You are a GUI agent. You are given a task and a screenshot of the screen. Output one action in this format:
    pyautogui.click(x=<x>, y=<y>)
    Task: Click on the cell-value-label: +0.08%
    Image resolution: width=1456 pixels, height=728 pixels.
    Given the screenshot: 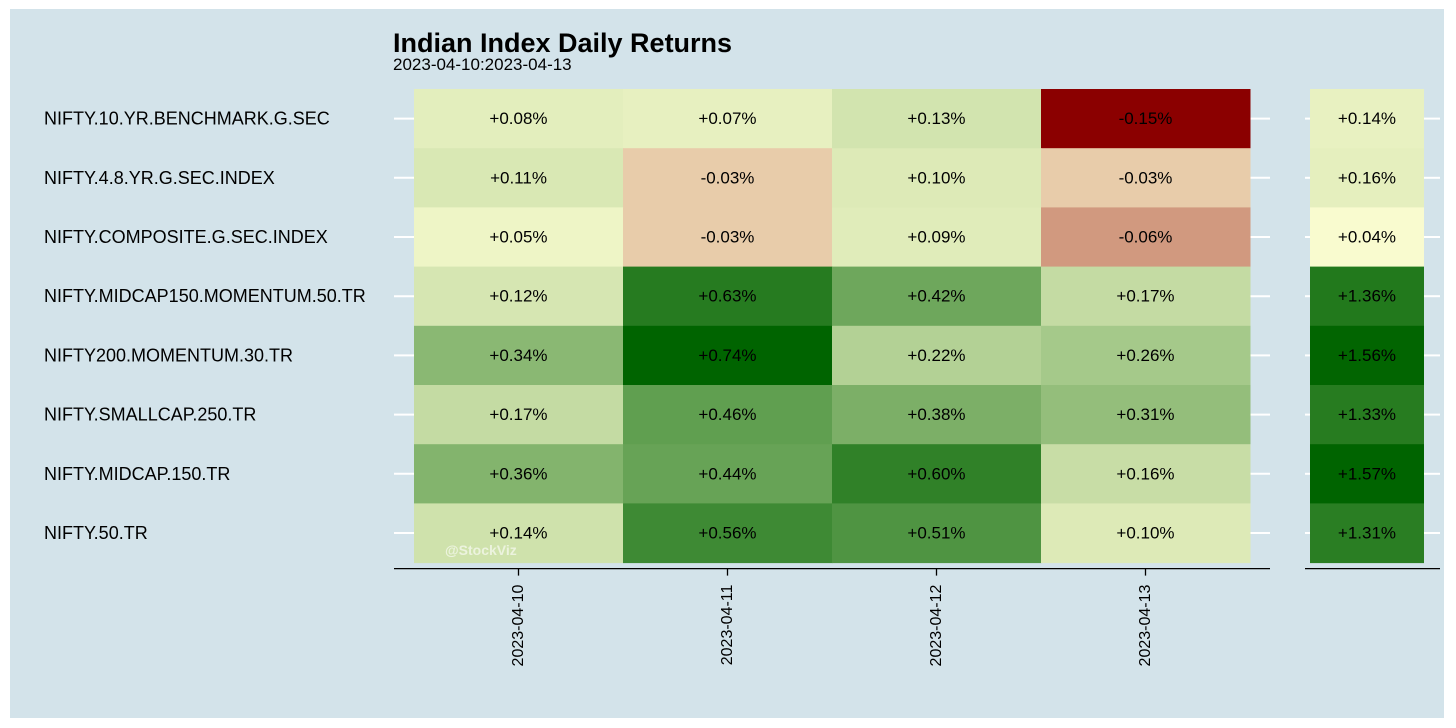 What is the action you would take?
    pyautogui.click(x=518, y=118)
    